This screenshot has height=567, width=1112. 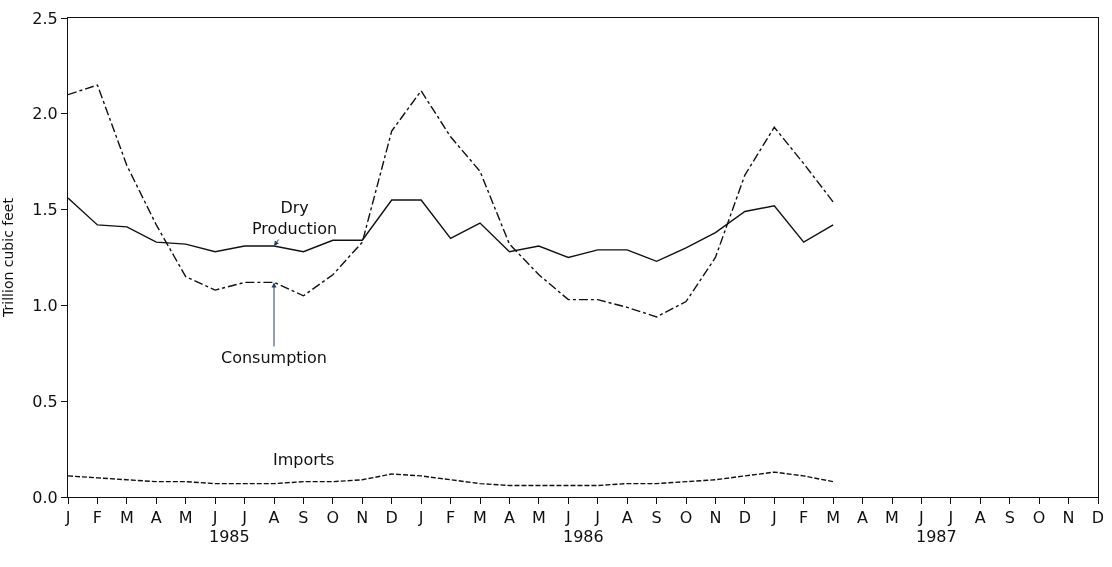 What do you see at coordinates (274, 357) in the screenshot?
I see `text: Consumption` at bounding box center [274, 357].